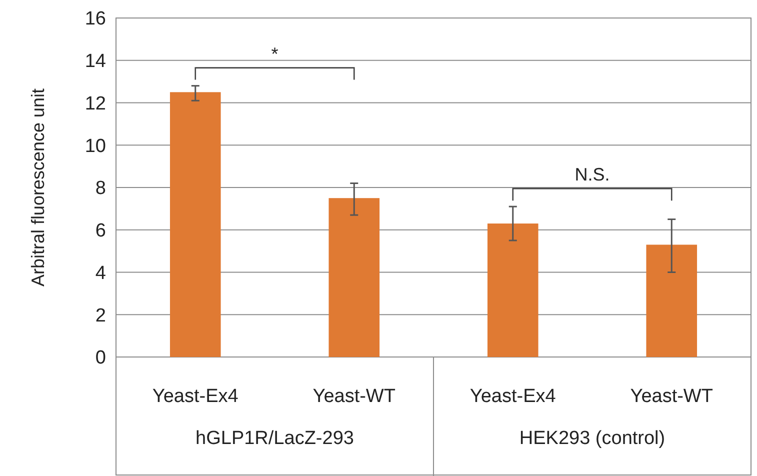 The height and width of the screenshot is (476, 757). I want to click on annotation: N.S., so click(592, 174).